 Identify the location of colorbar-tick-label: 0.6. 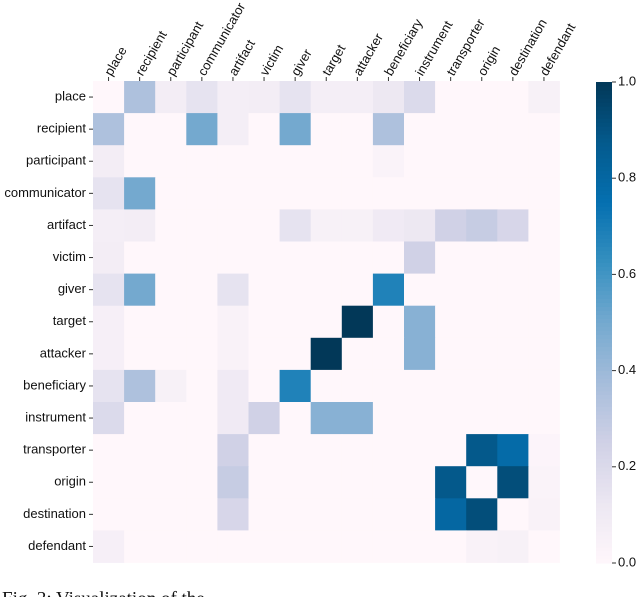
(627, 273).